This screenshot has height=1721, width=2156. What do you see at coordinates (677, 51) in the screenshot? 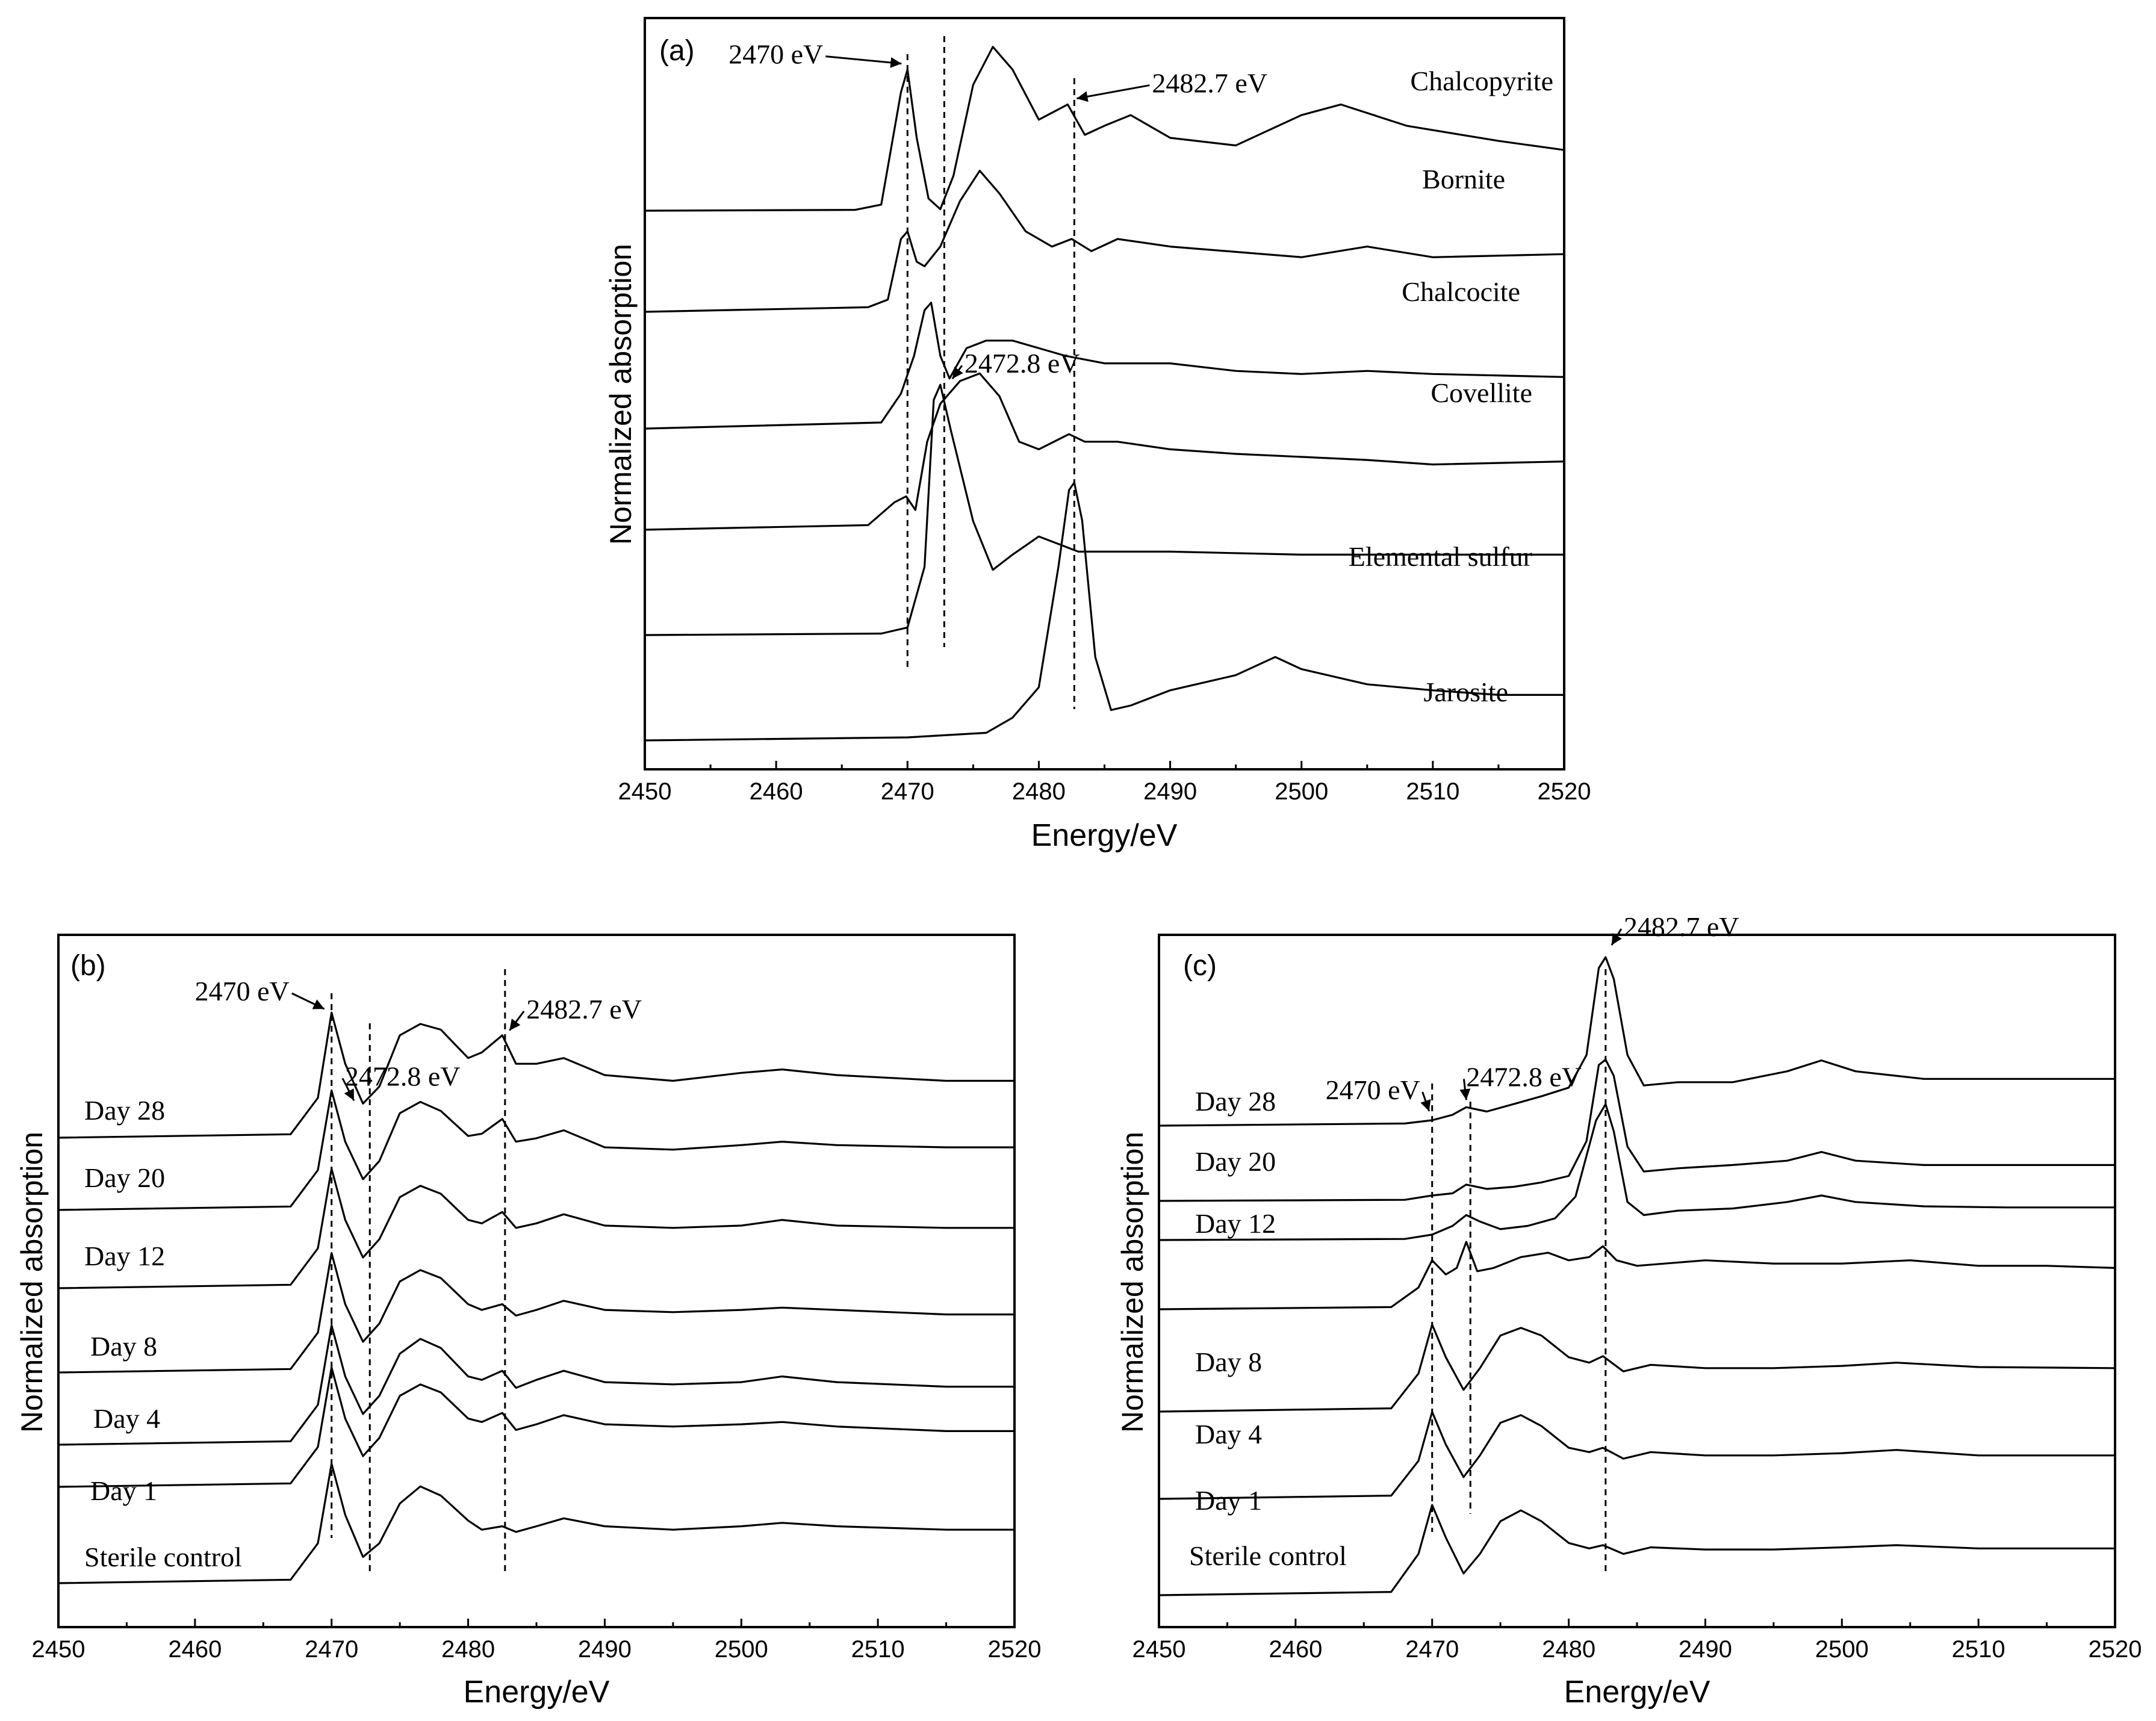
I see `panel-label: (a)` at bounding box center [677, 51].